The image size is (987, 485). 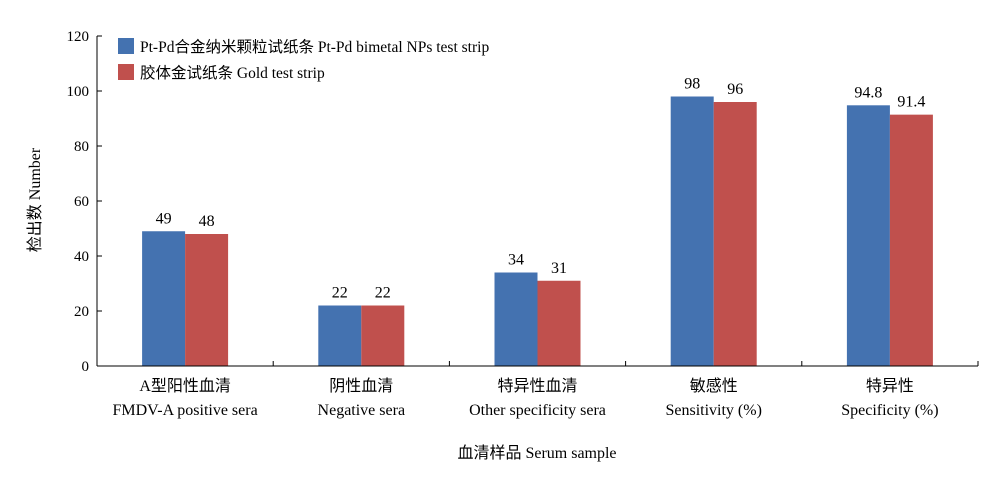 I want to click on category-label: 阴性血清, so click(x=361, y=386).